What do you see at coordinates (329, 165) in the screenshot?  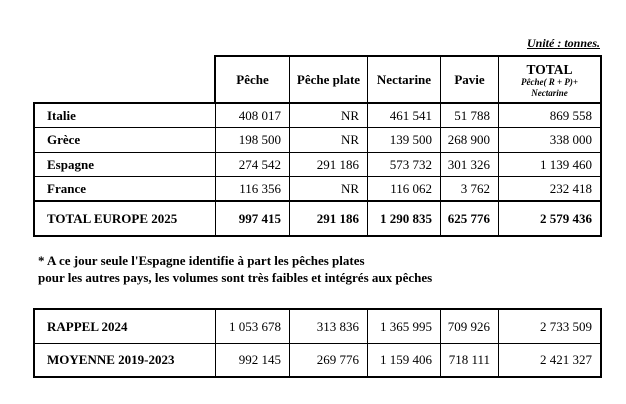 I see `cell-espagne-peche-plate: 291 186` at bounding box center [329, 165].